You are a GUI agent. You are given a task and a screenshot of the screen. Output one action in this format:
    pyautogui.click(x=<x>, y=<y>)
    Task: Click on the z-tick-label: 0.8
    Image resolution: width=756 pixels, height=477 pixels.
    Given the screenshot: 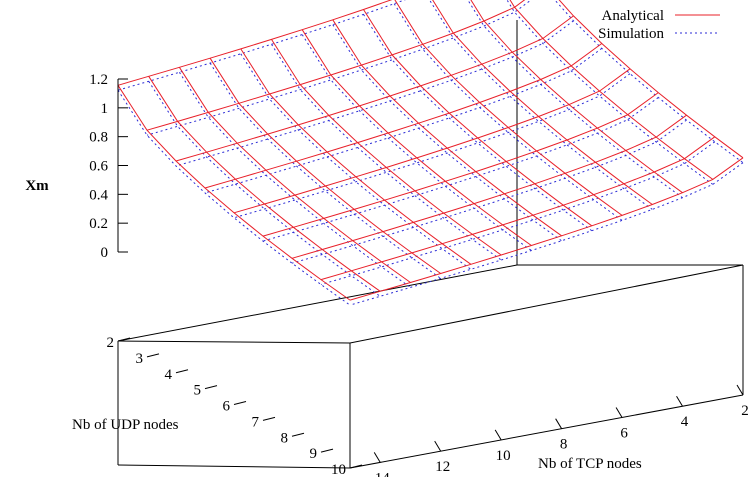 What is the action you would take?
    pyautogui.click(x=98, y=138)
    